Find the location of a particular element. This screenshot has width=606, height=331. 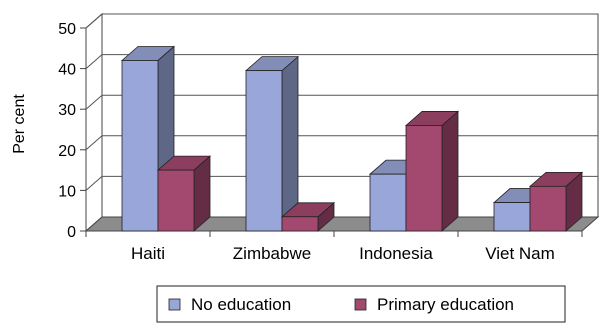

y-axis-label: Per cent is located at coordinates (19, 124).